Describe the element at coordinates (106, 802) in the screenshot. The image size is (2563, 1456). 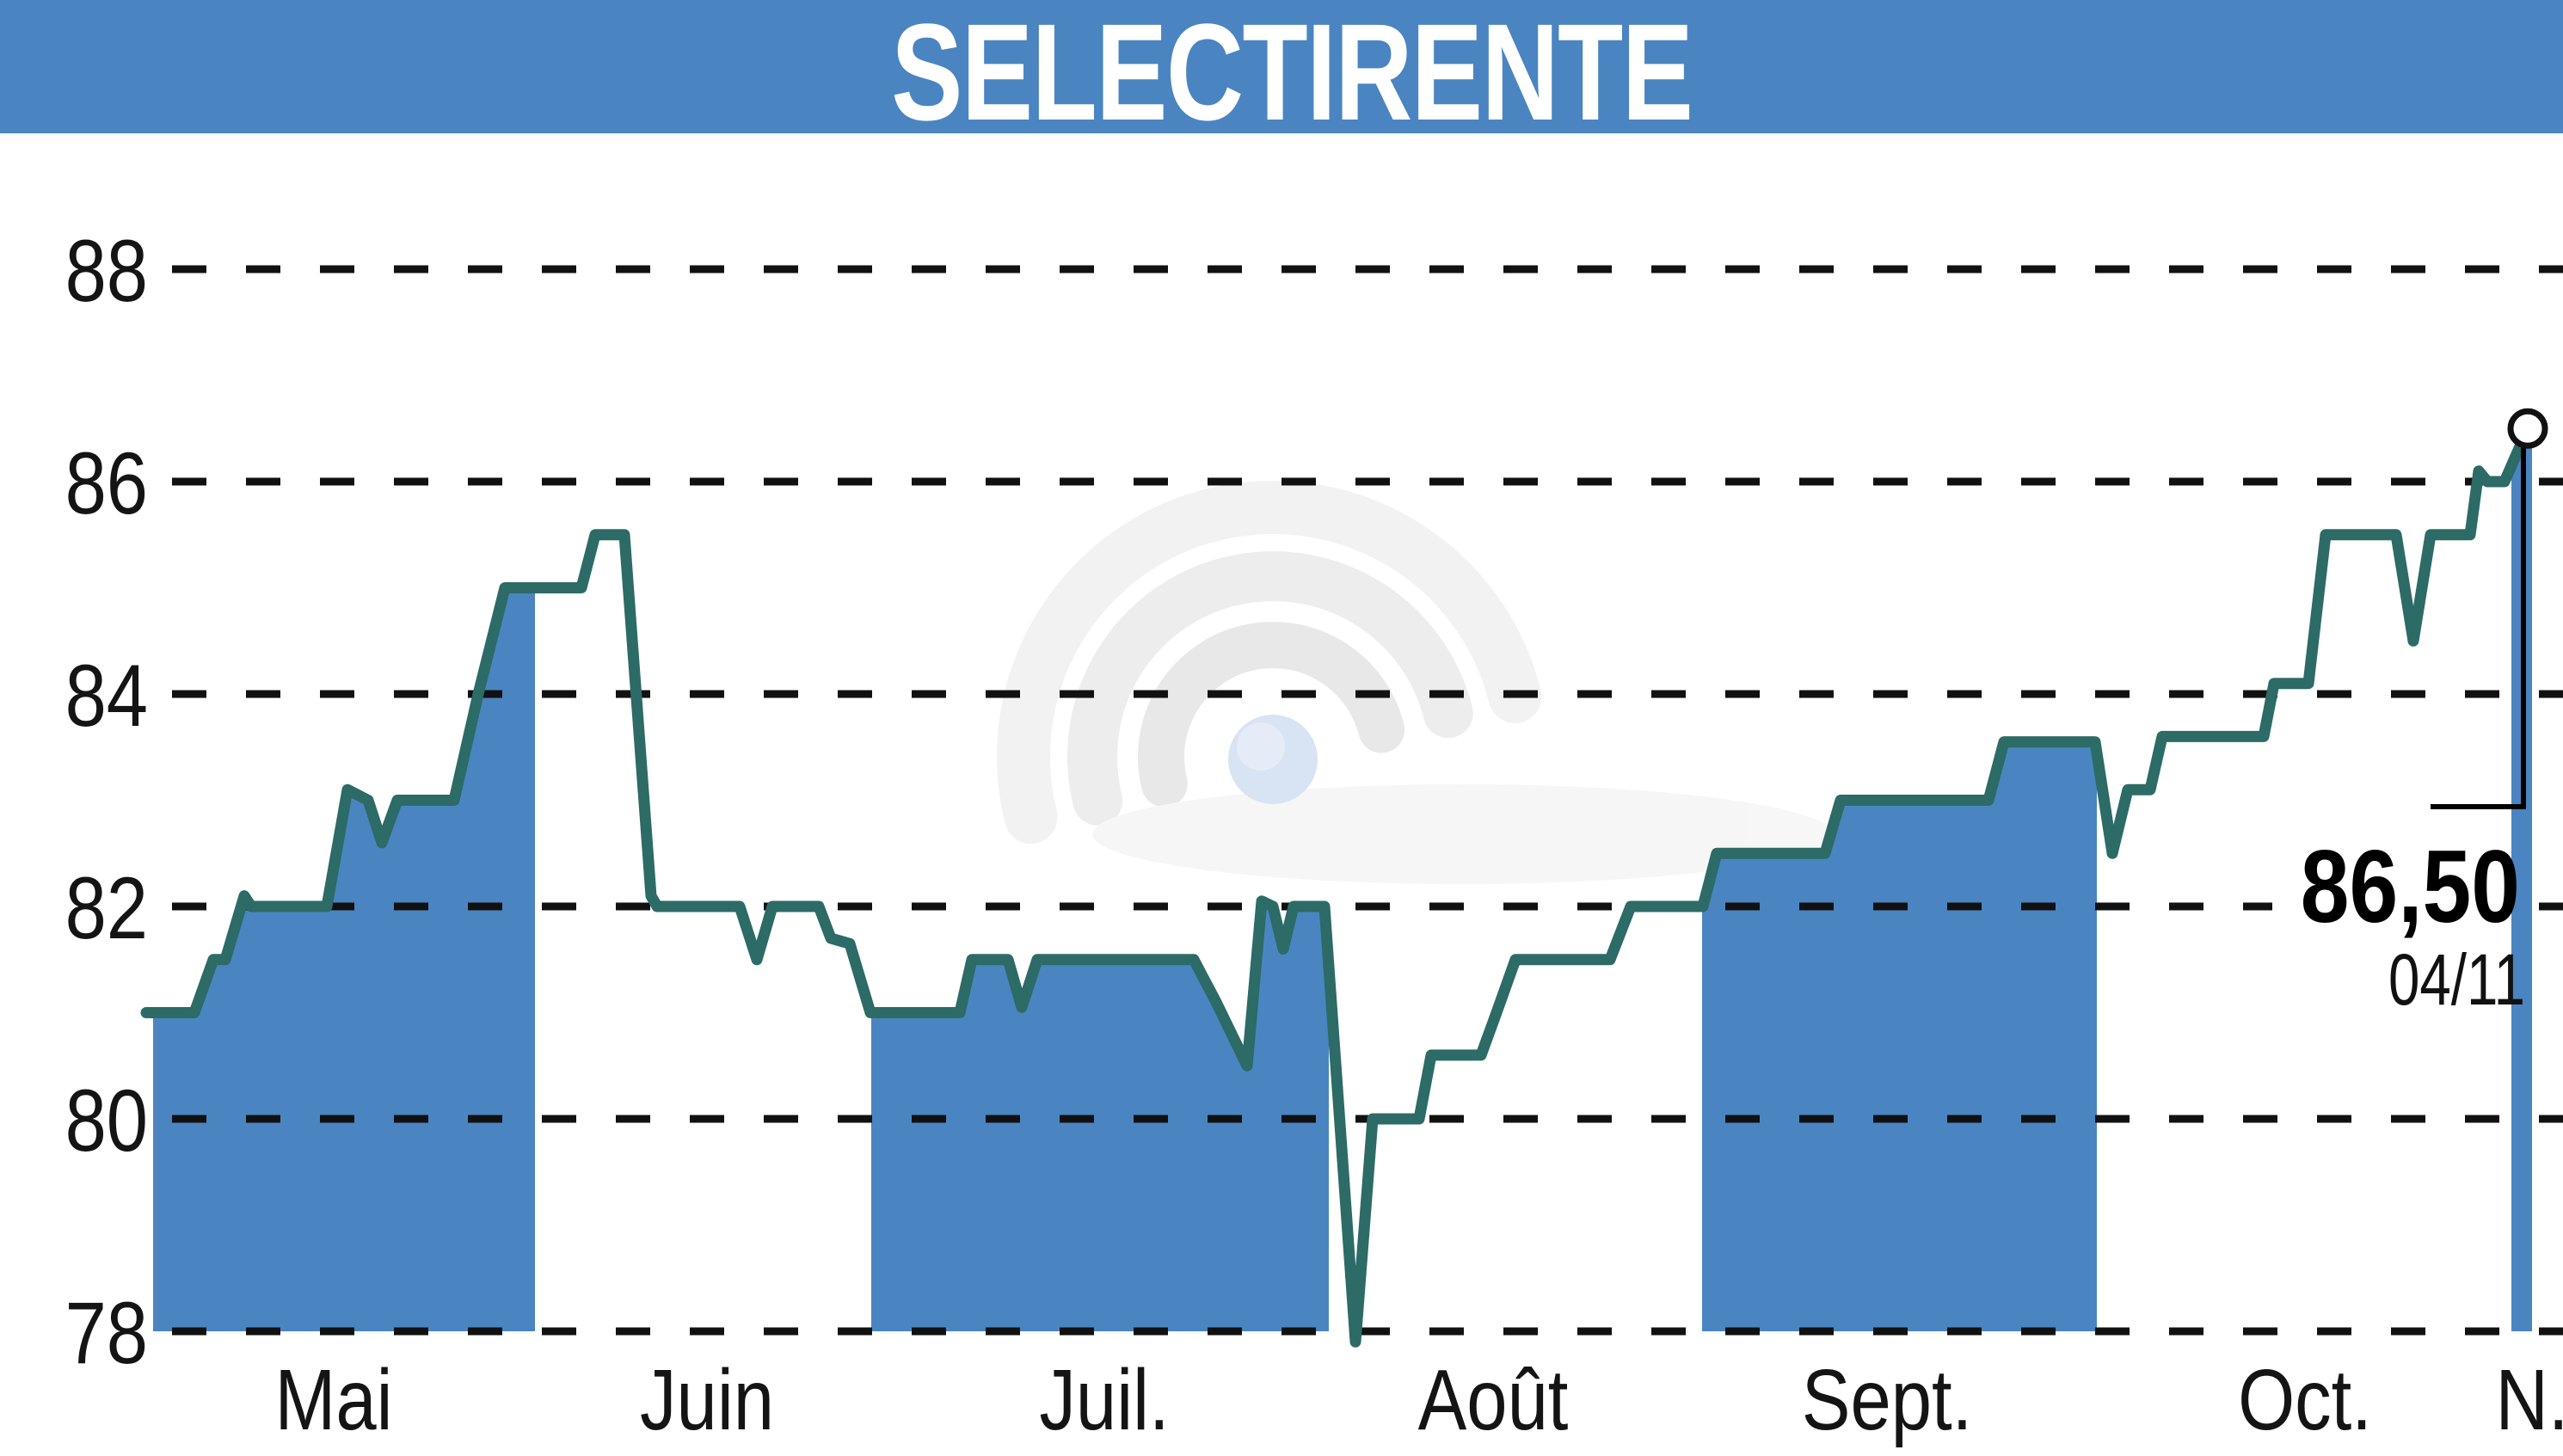
I see `y-axis-labels: 88 86 84 82 80 78` at that location.